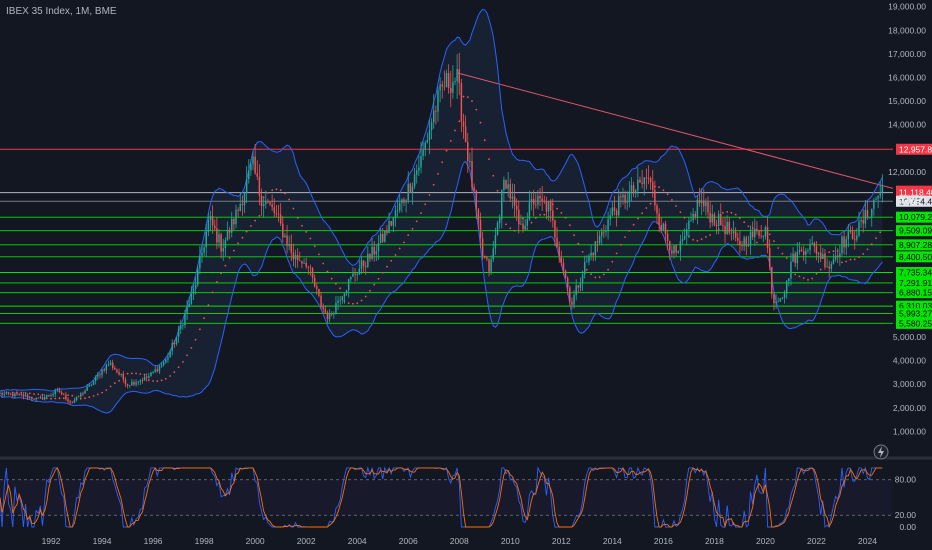  I want to click on oscillator-pane, so click(446, 496).